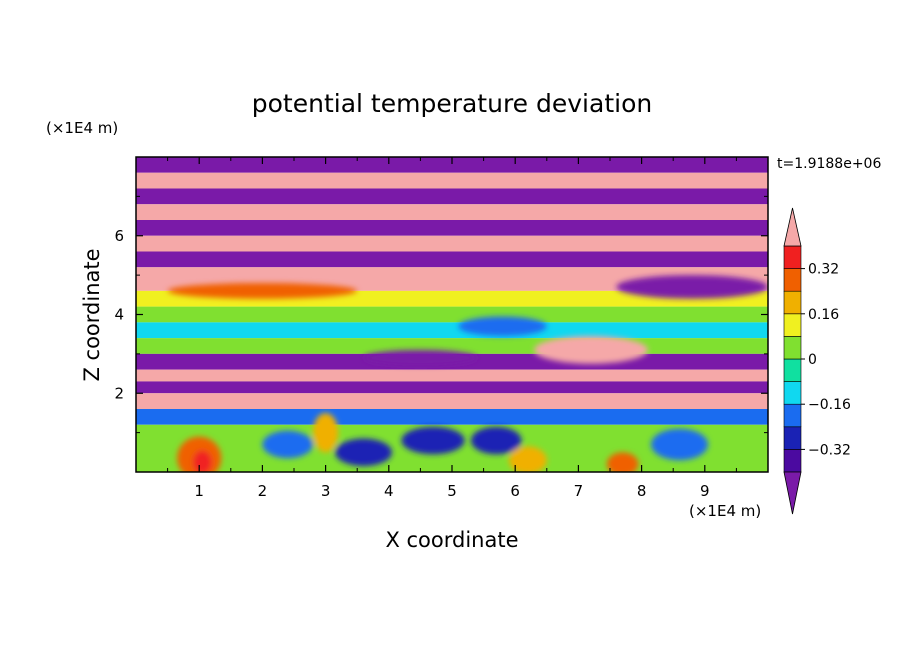 The width and height of the screenshot is (904, 654). I want to click on y-tick-label-2: 2, so click(119, 393).